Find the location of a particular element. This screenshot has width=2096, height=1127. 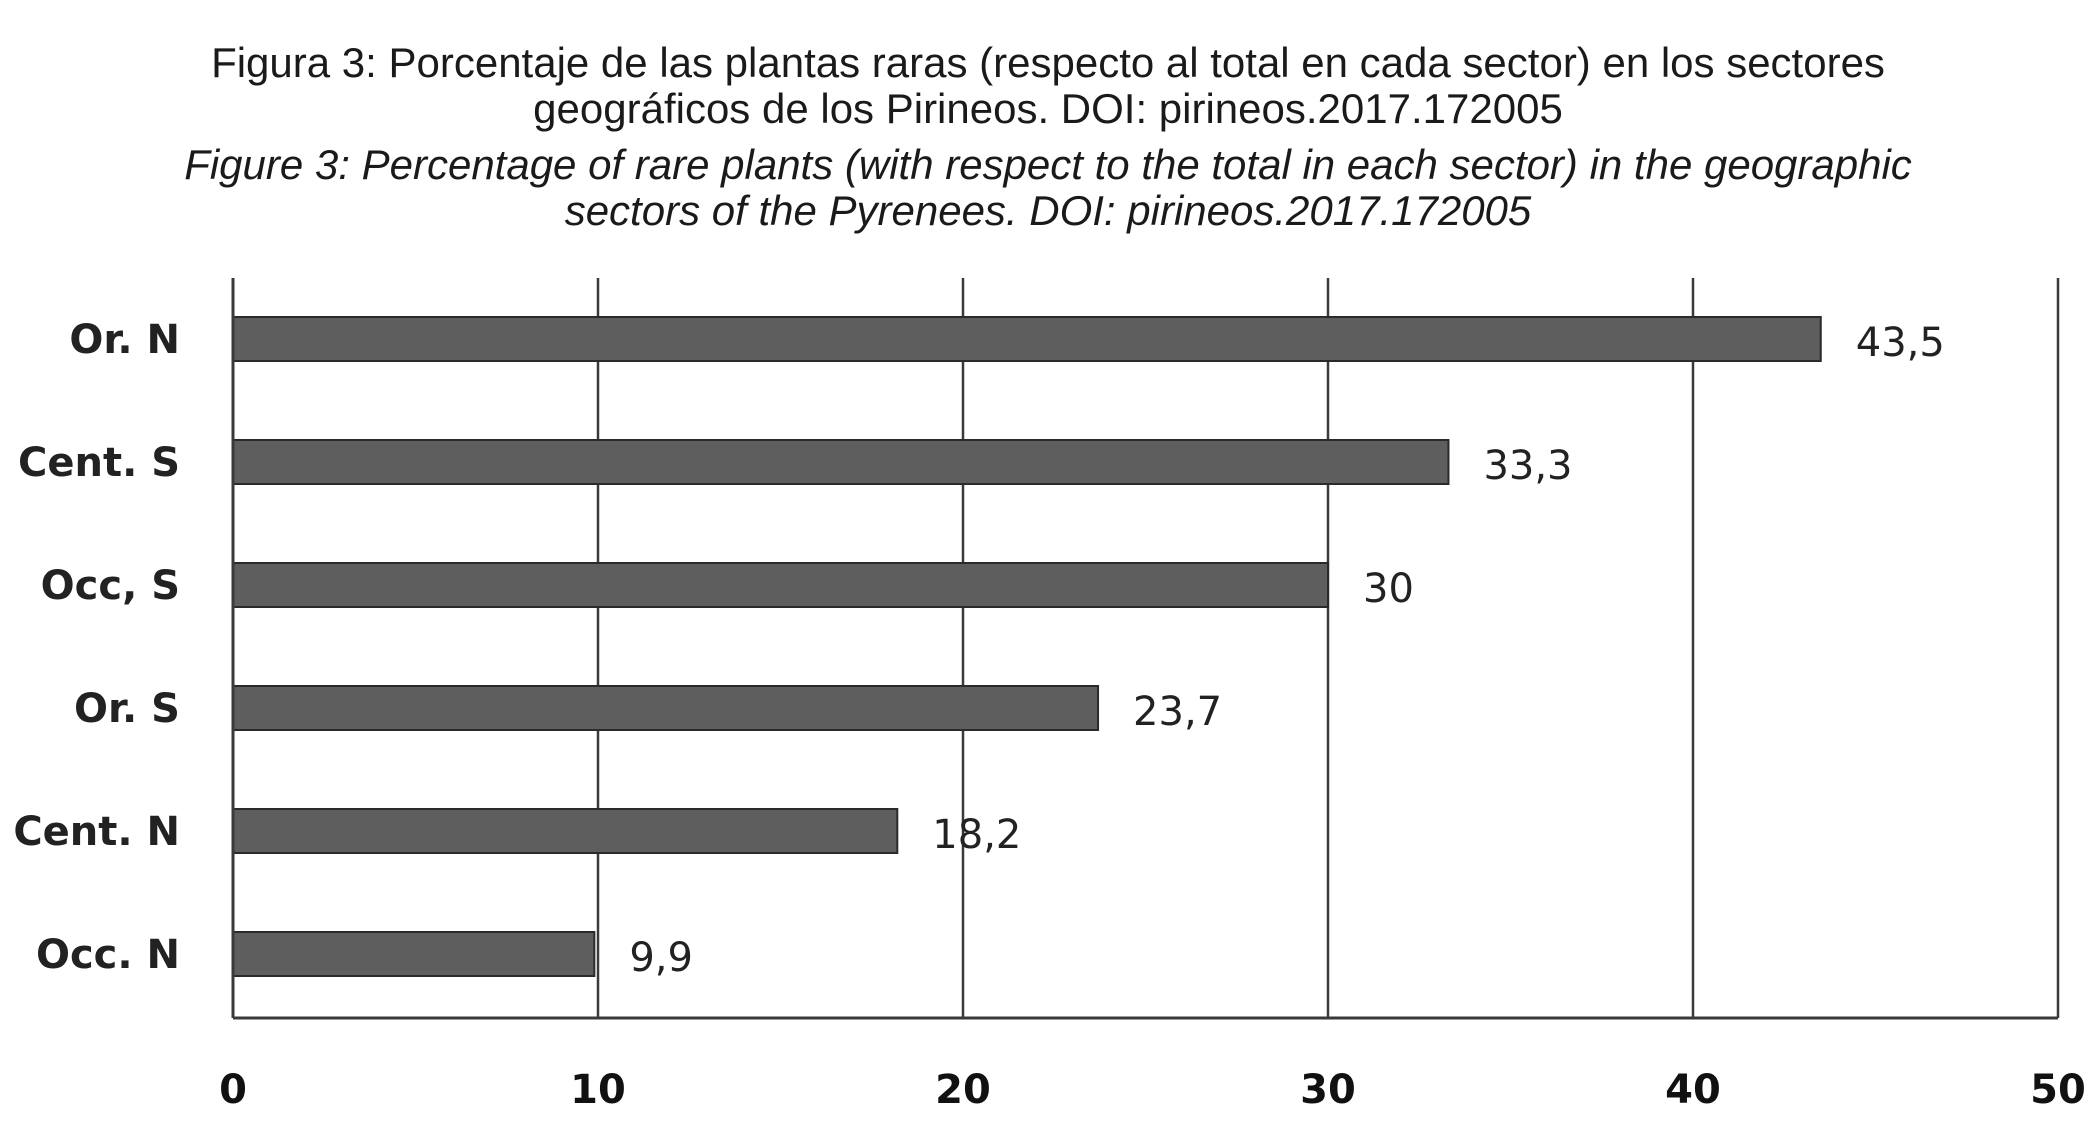

value-label: 30 is located at coordinates (1388, 589).